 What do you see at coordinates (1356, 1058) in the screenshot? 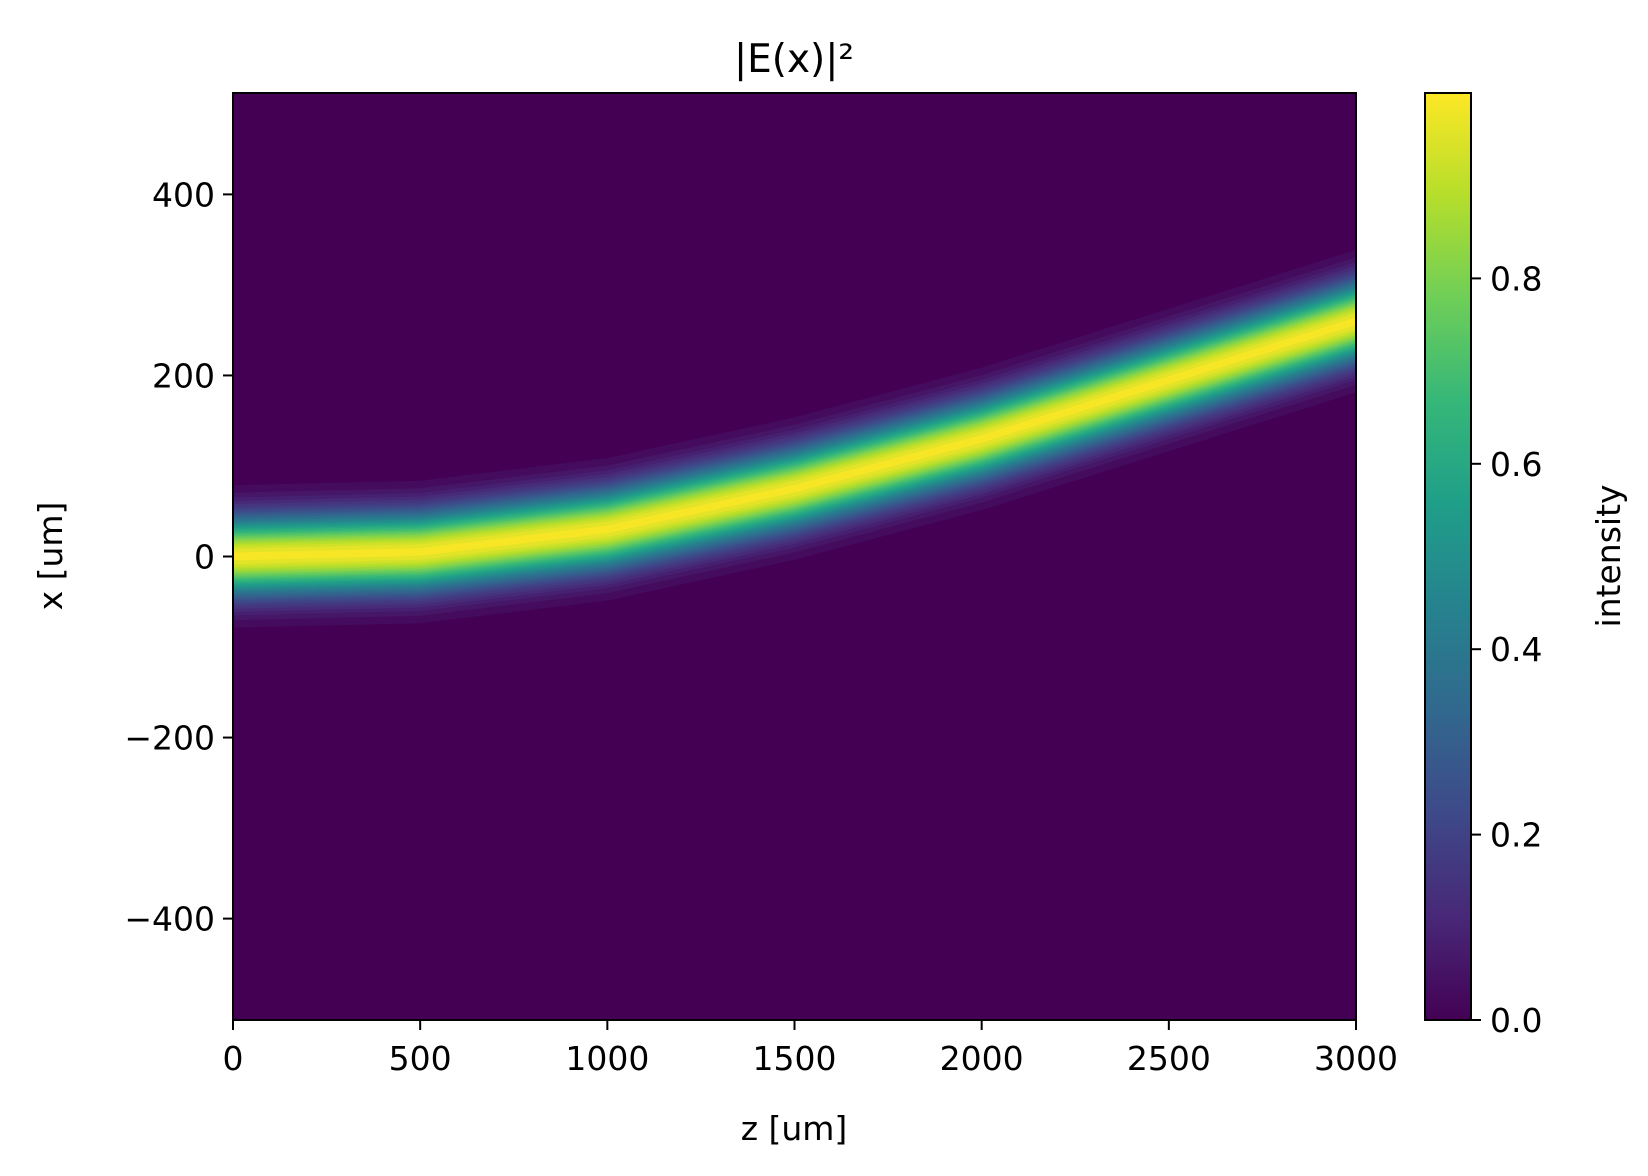
I see `x-tick-label: 3000` at bounding box center [1356, 1058].